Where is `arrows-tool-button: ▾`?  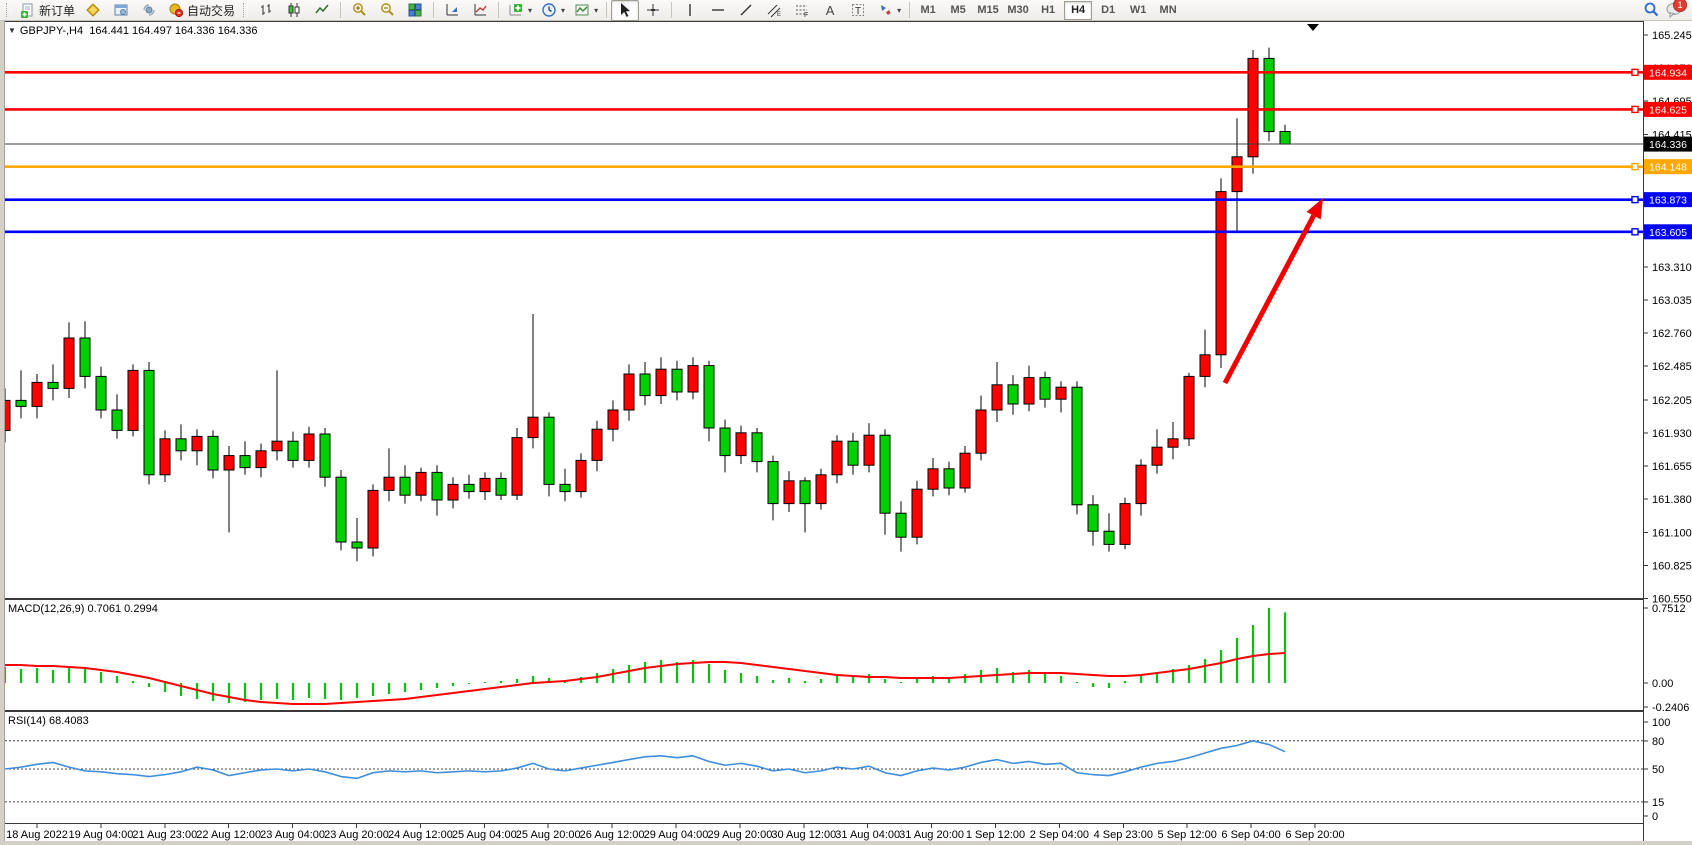 arrows-tool-button: ▾ is located at coordinates (888, 10).